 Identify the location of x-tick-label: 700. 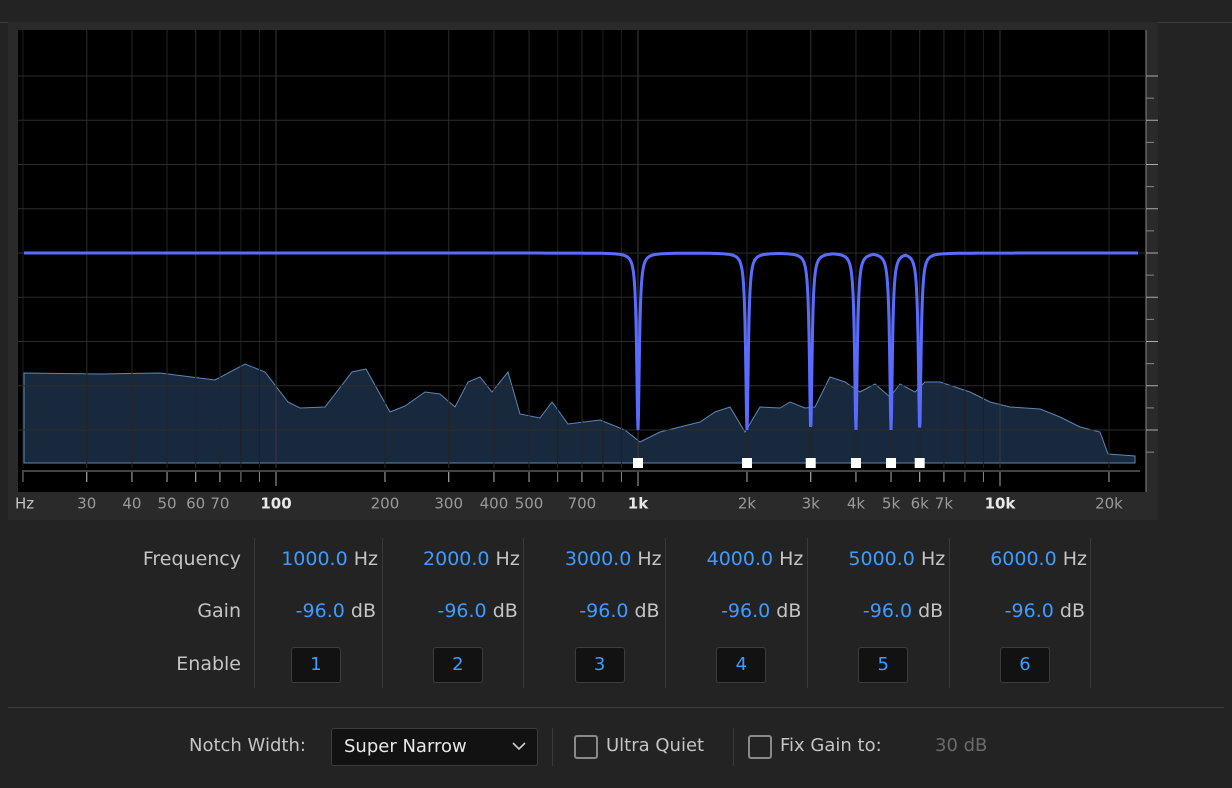
(582, 504).